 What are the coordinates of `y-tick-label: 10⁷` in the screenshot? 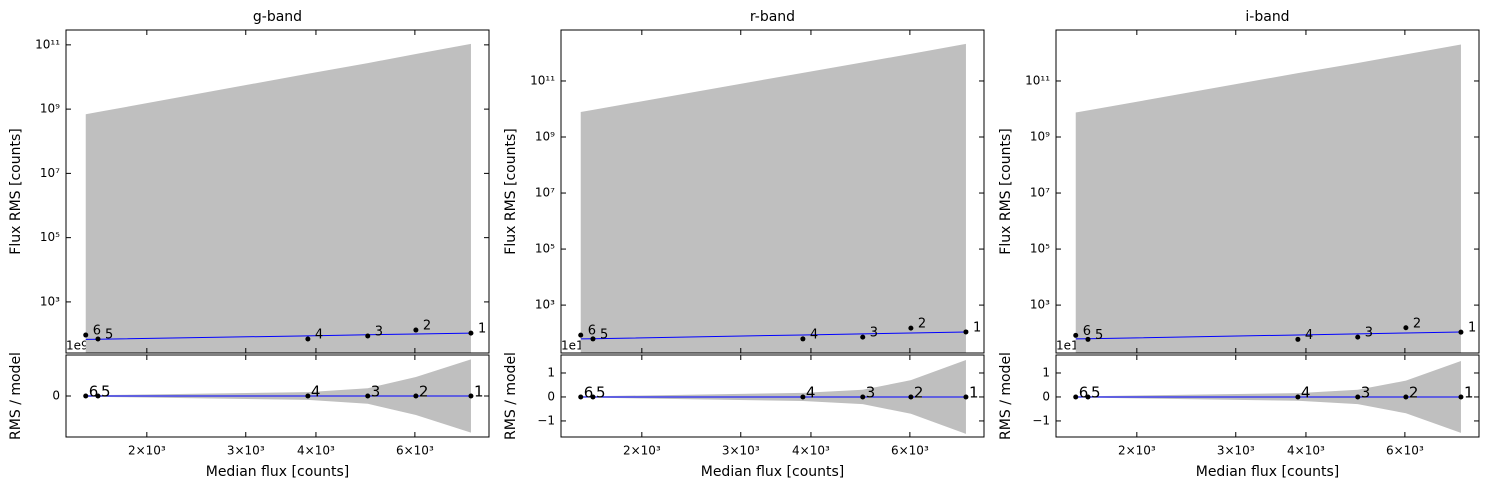 It's located at (1040, 193).